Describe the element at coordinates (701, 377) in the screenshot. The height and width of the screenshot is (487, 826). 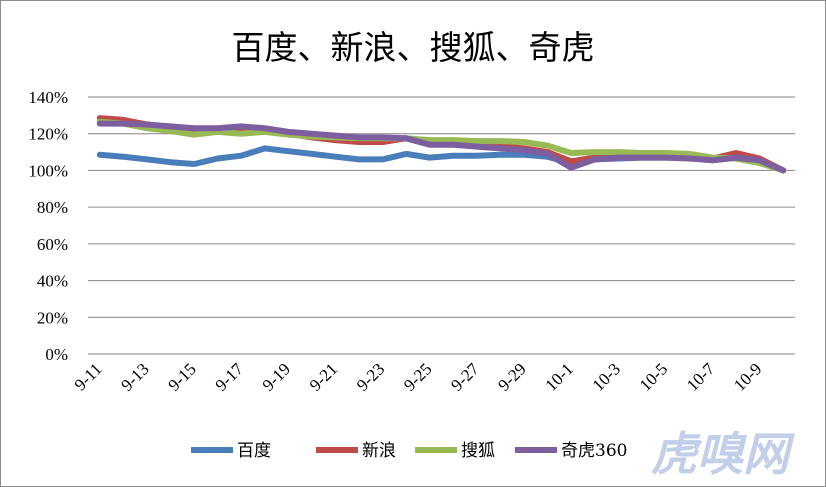
I see `x-tick-label: 10-7` at that location.